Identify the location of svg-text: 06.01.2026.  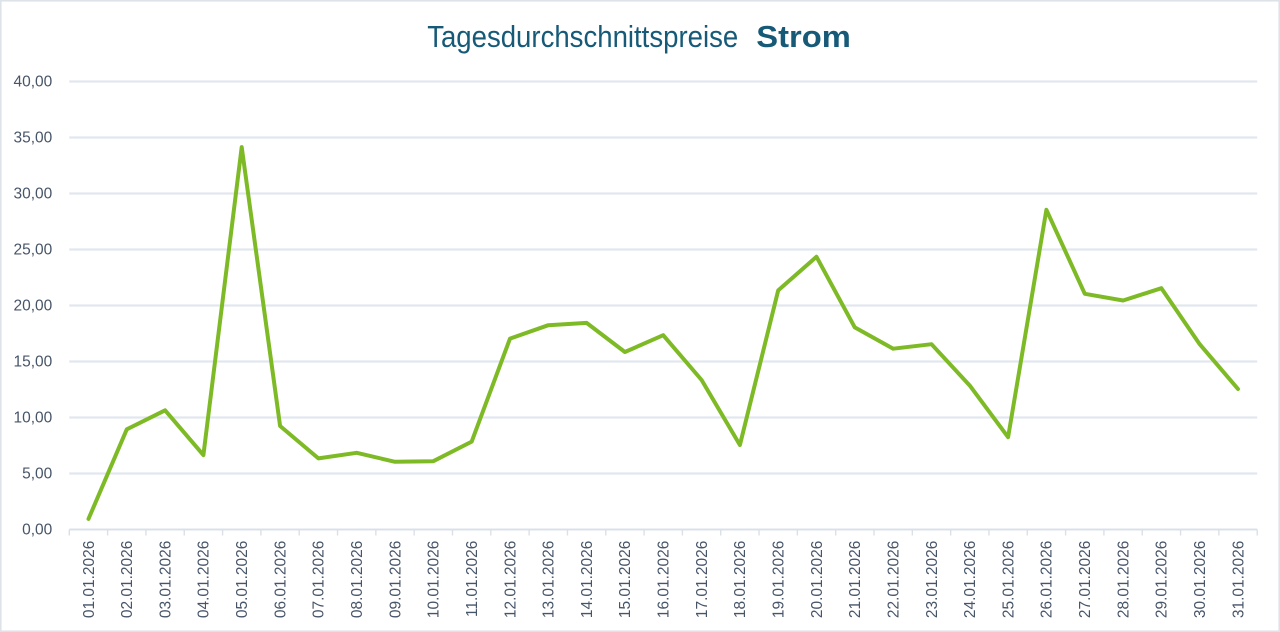
(280, 580).